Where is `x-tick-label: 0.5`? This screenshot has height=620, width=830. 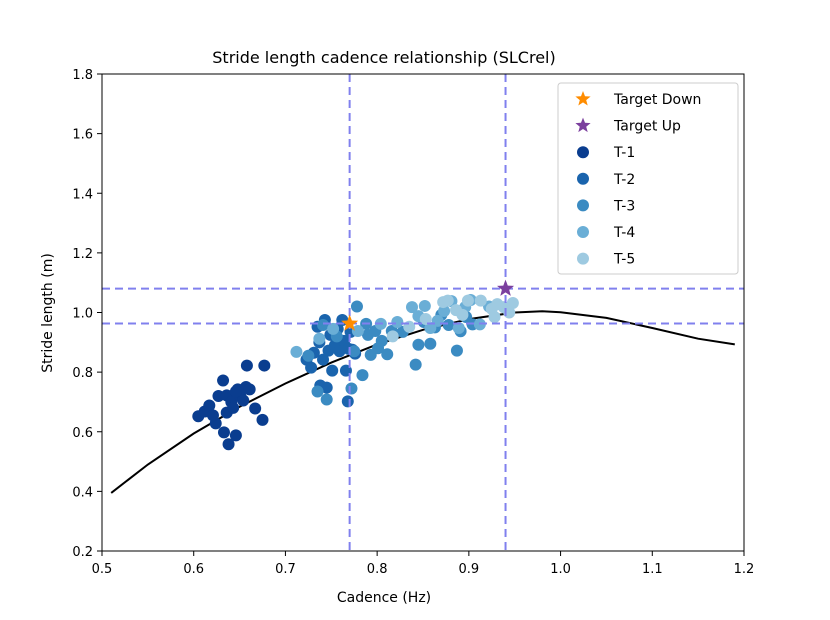
x-tick-label: 0.5 is located at coordinates (102, 569).